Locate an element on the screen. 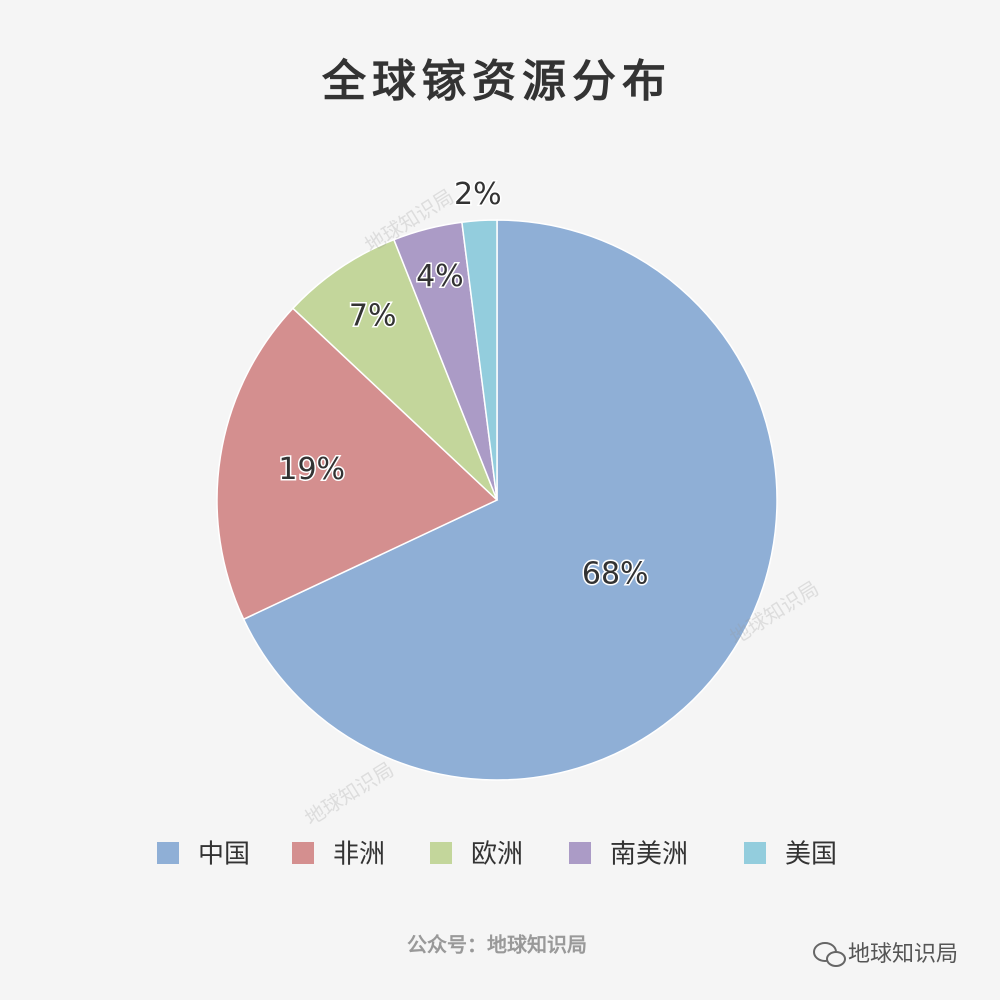  credit-icon is located at coordinates (829, 954).